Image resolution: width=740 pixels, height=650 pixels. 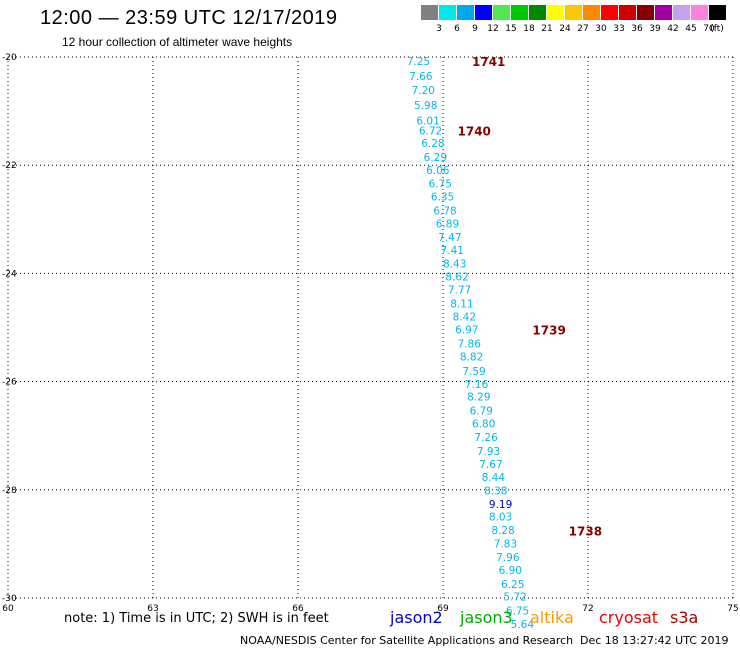 What do you see at coordinates (459, 291) in the screenshot?
I see `wave-height-value: 7.77` at bounding box center [459, 291].